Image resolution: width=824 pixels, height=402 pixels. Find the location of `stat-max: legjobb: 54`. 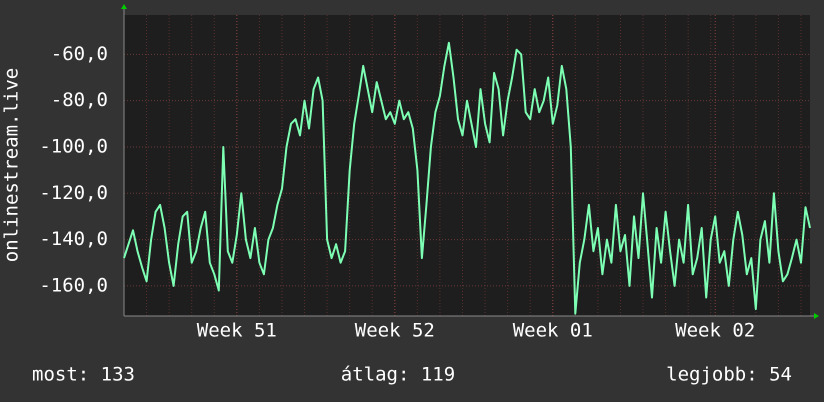

stat-max: legjobb: 54 is located at coordinates (729, 375).